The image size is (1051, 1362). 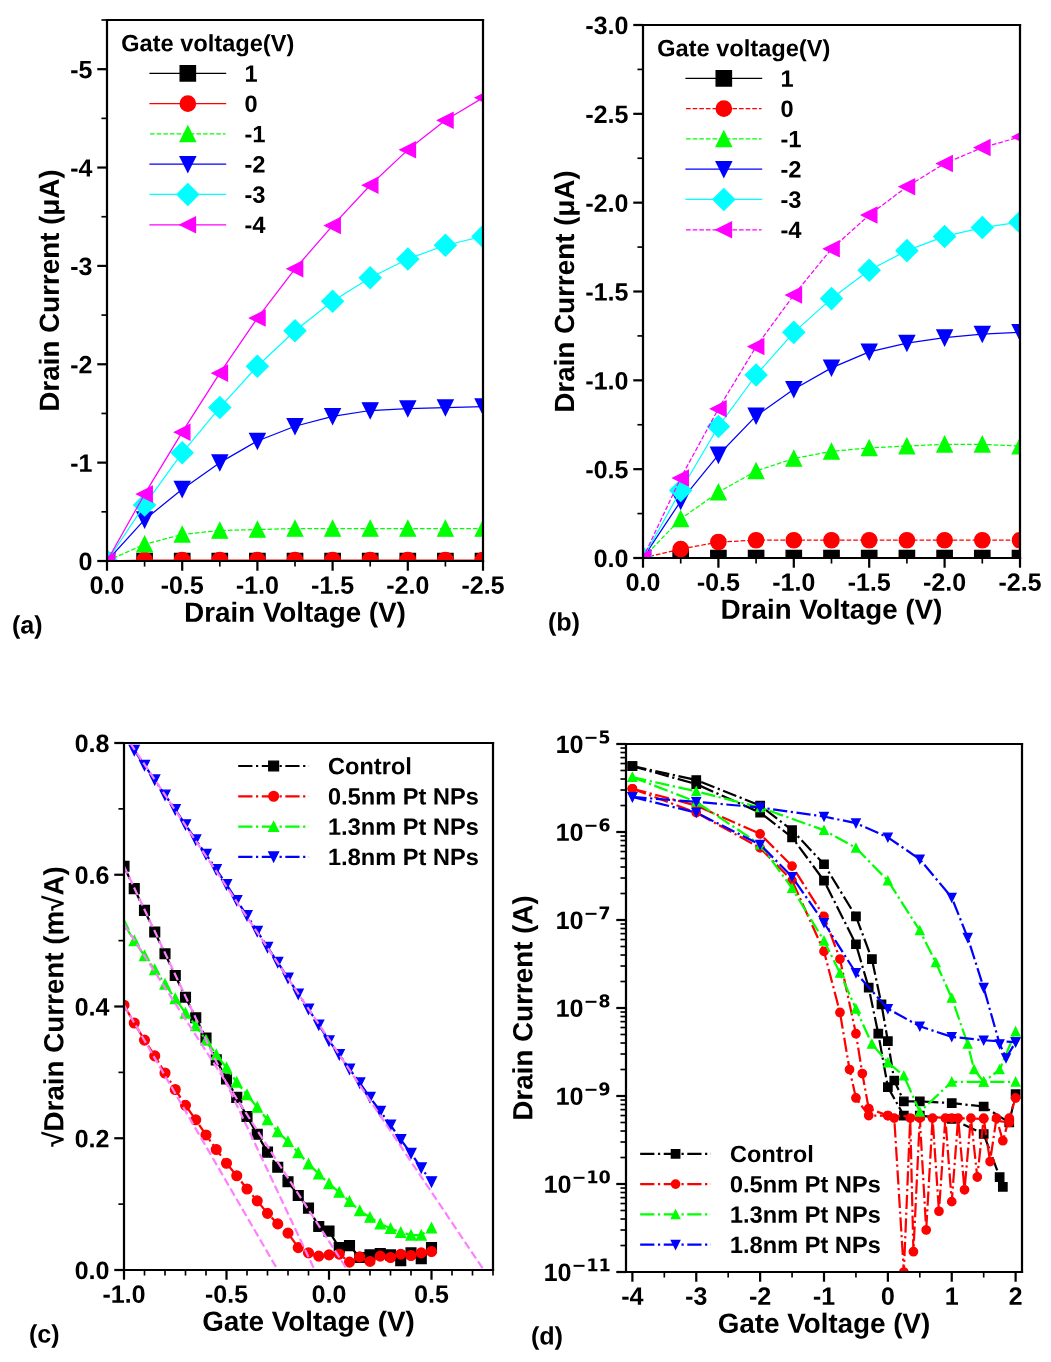 I want to click on y-tick-label: 10$^{−8}$, so click(x=583, y=1006).